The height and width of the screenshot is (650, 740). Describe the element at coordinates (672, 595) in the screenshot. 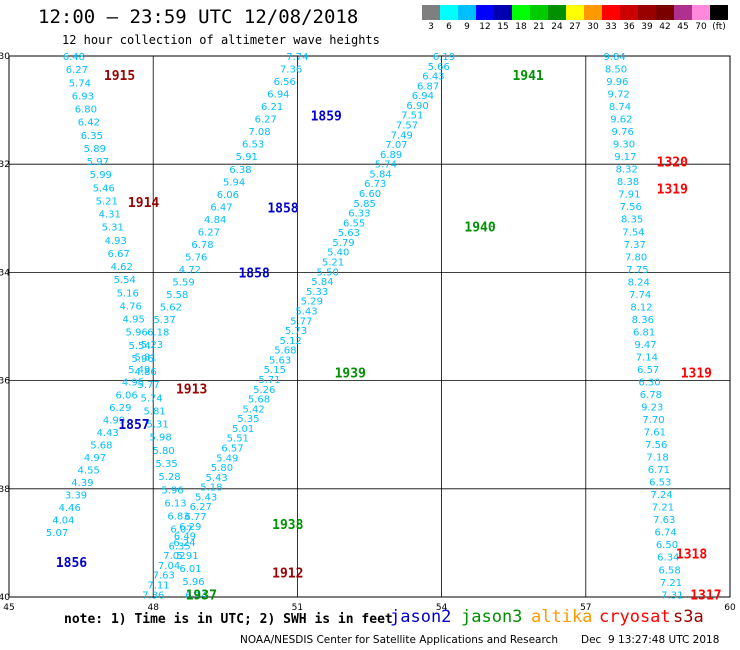

I see `swh-value-label: 7.31` at that location.